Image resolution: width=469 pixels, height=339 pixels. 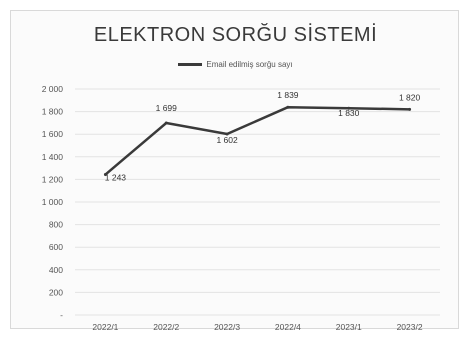 I want to click on x-tick-label: 2023/1, so click(x=349, y=327).